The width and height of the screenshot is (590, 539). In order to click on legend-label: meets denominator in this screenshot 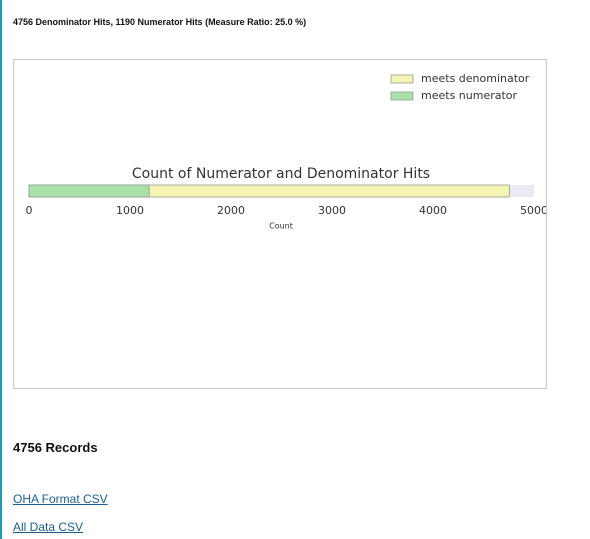, I will do `click(475, 78)`.